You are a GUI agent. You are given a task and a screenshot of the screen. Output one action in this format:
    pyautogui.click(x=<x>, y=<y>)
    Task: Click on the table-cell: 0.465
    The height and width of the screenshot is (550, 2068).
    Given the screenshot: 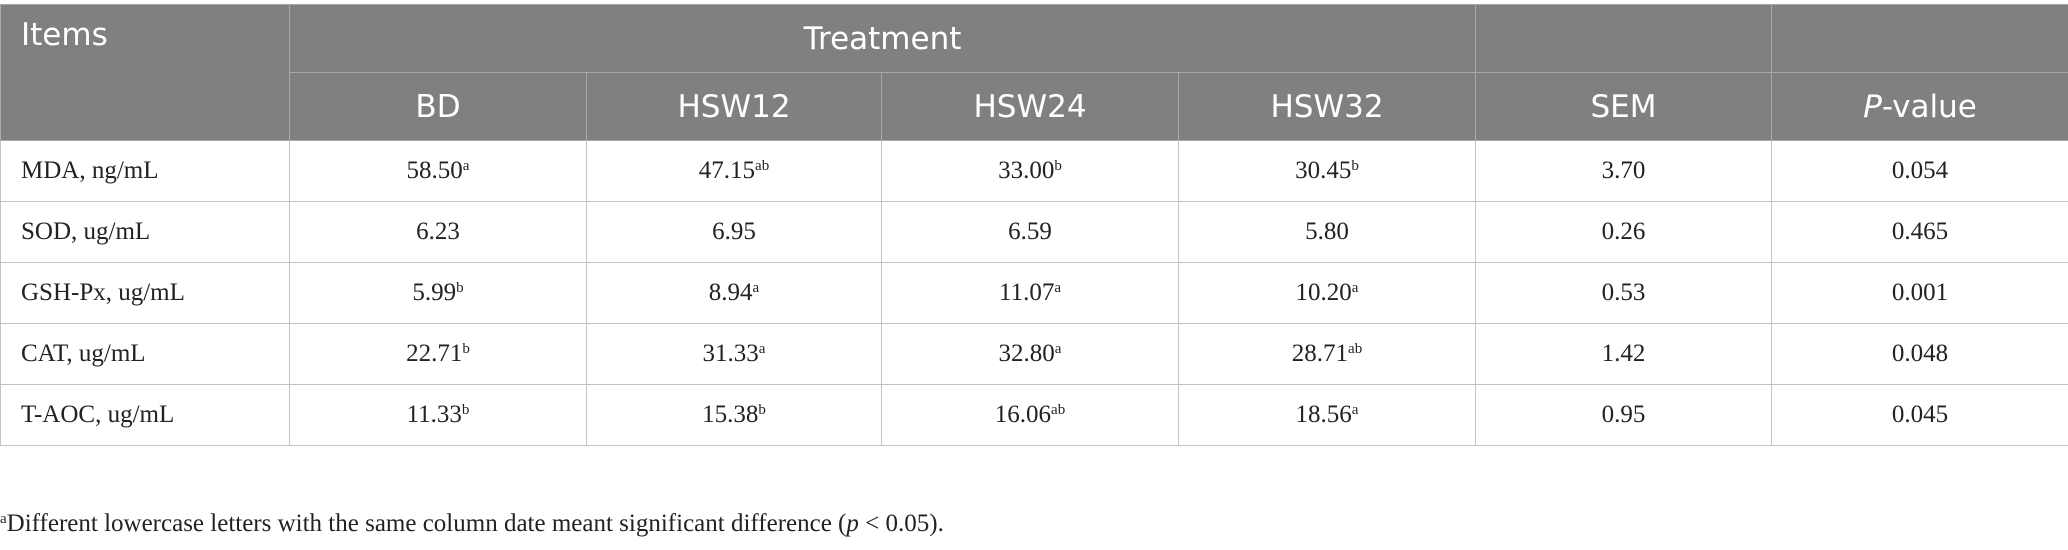 What is the action you would take?
    pyautogui.click(x=1919, y=232)
    